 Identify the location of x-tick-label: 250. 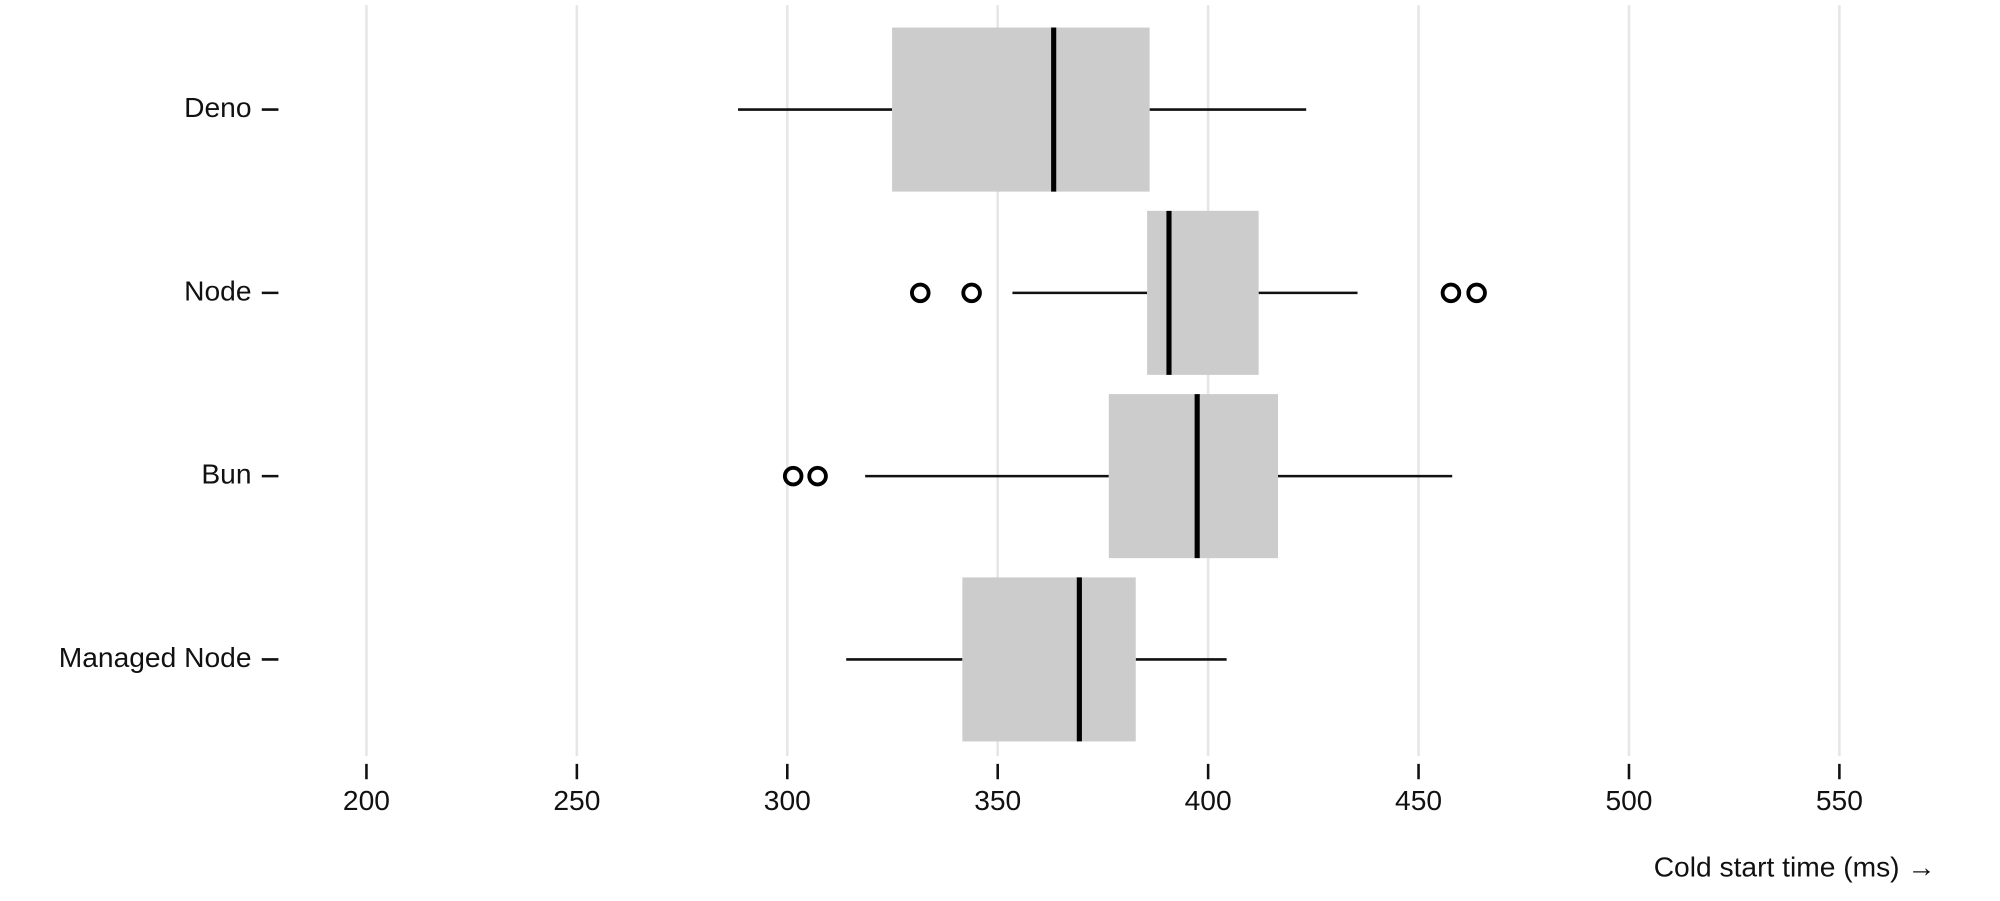
(576, 800).